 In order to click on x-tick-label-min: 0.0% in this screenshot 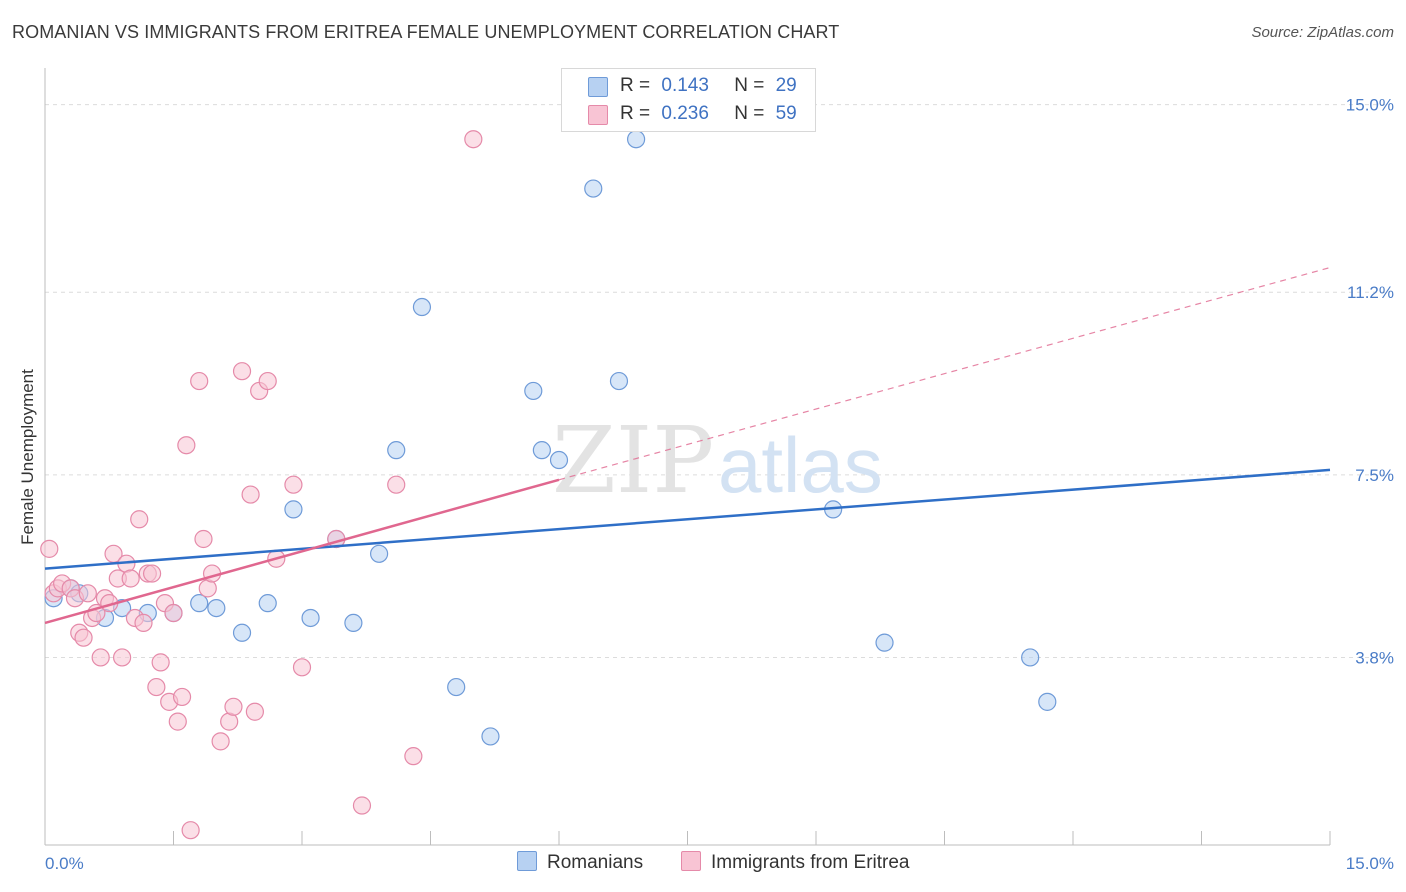, I will do `click(64, 863)`.